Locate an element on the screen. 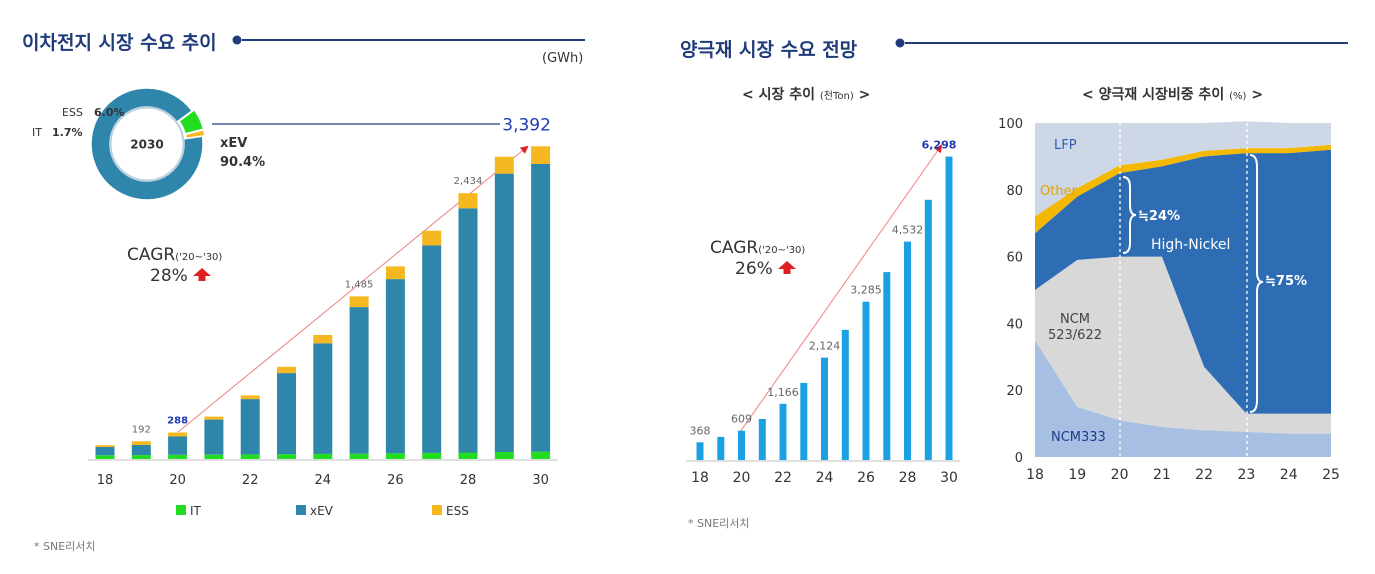  x-tick-28: 28 is located at coordinates (468, 480).